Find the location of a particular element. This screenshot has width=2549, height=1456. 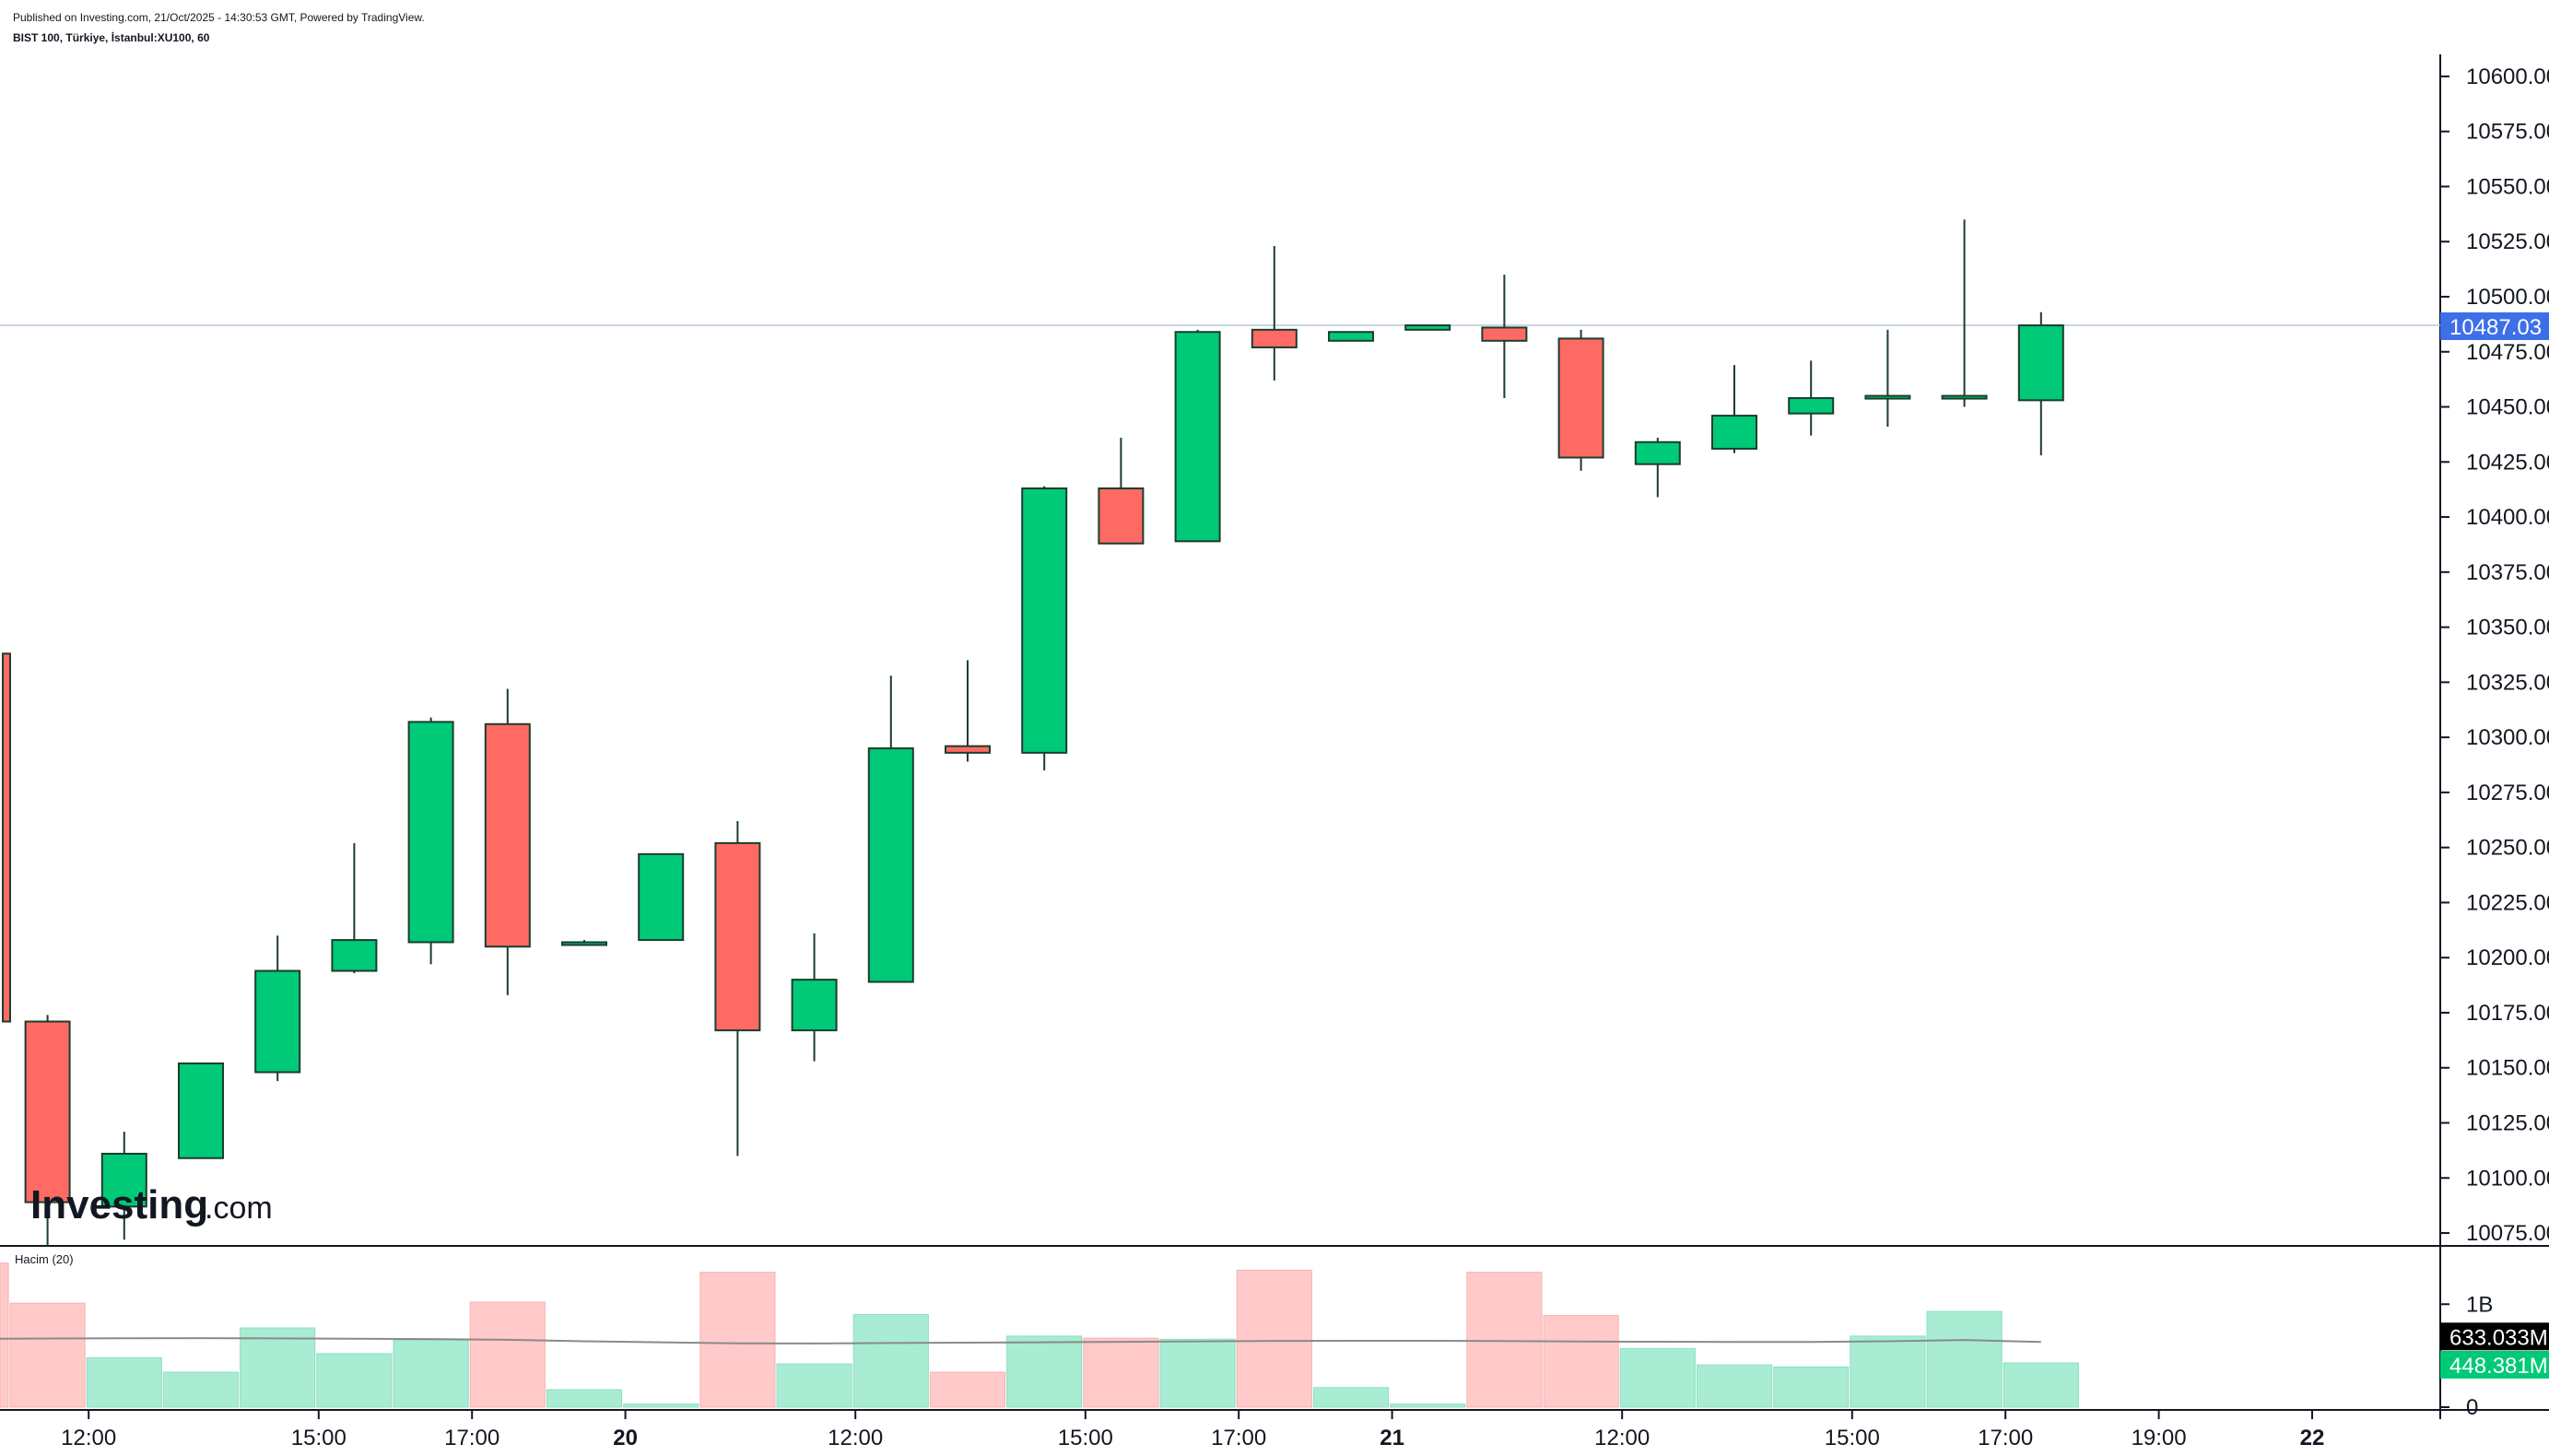

price-tick-label: 10500.00 is located at coordinates (2507, 297).